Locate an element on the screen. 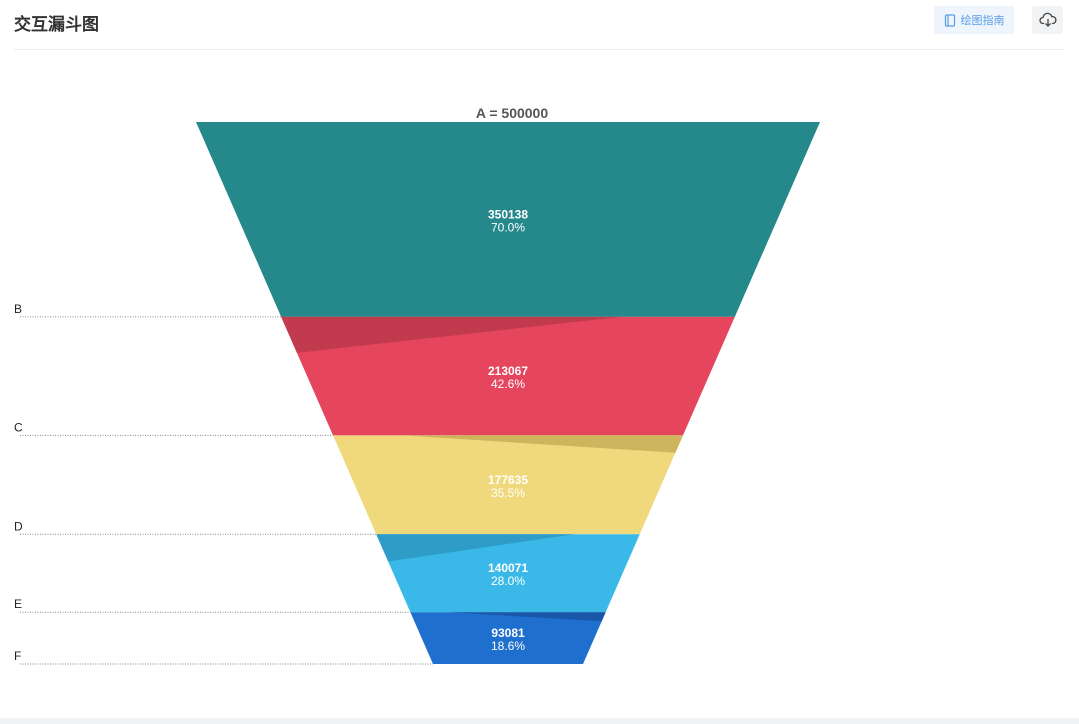 This screenshot has height=724, width=1079. funnel-segment-shade-c is located at coordinates (451, 334).